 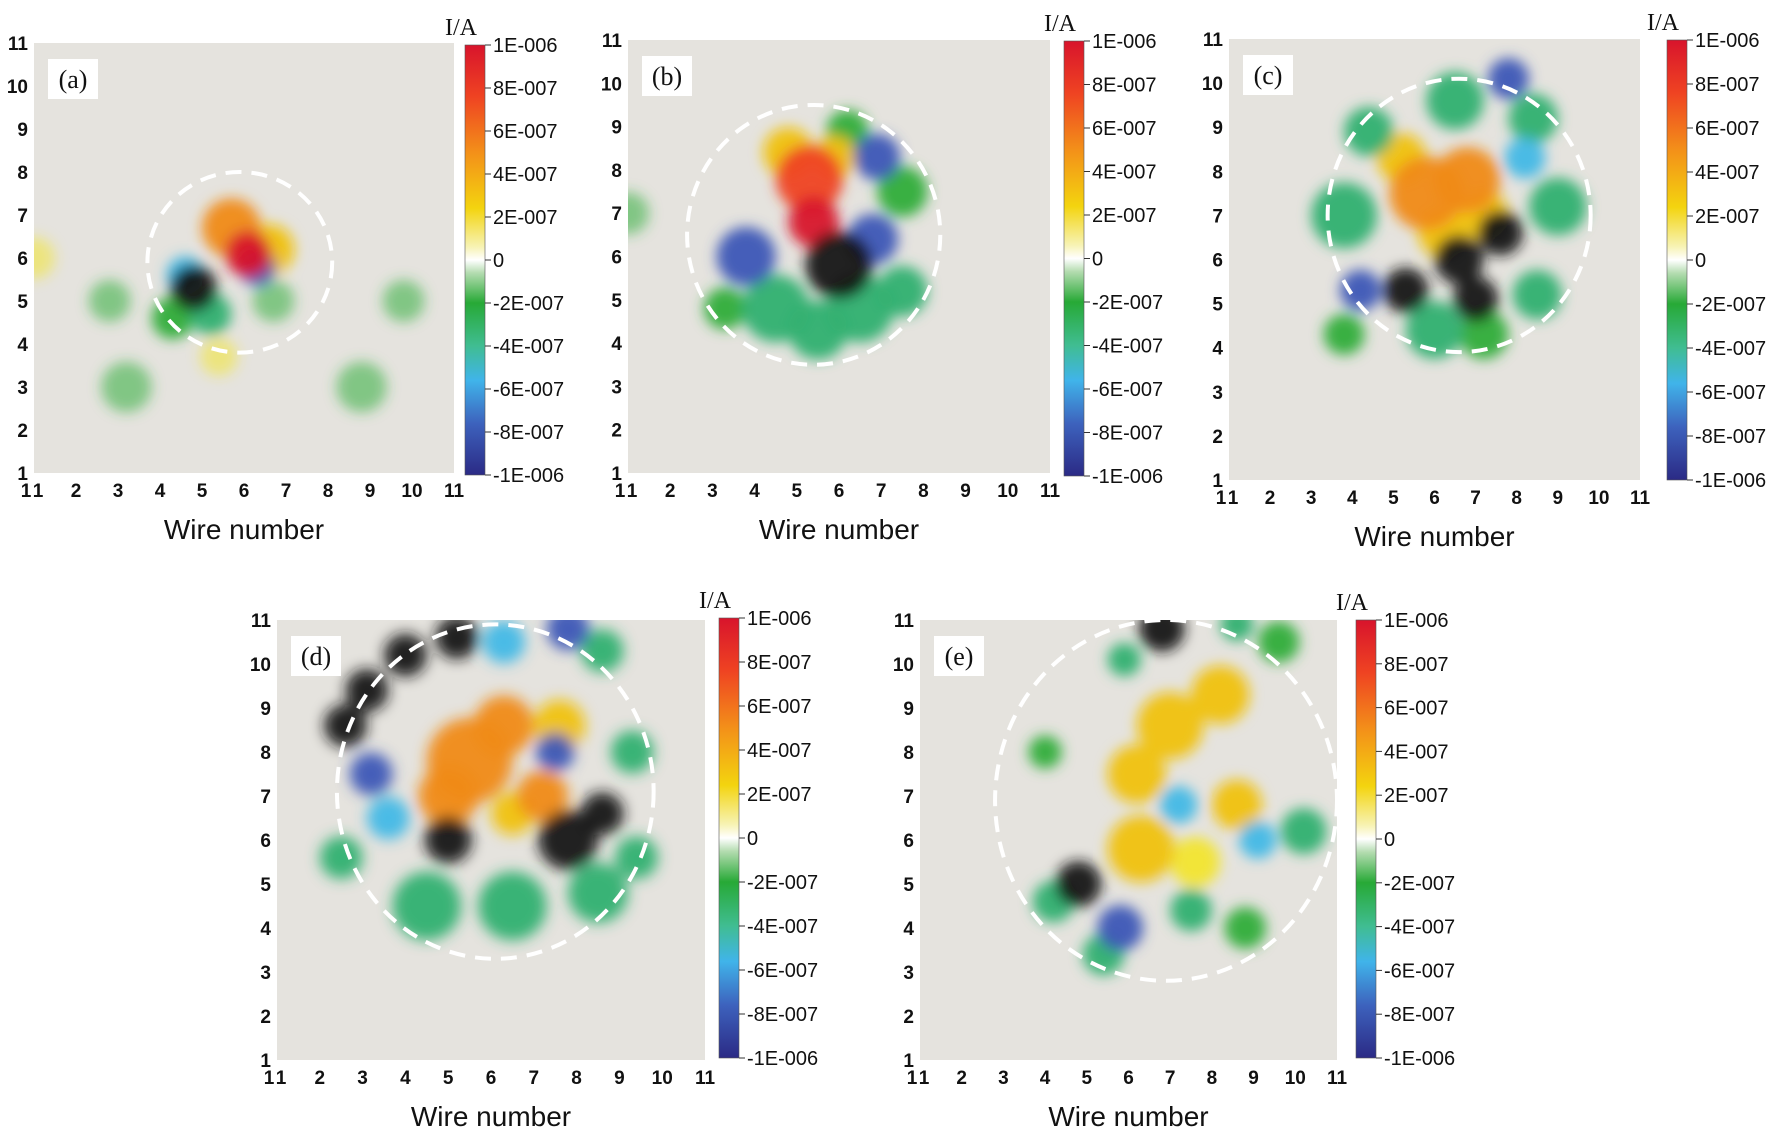 I want to click on x-tick-label: 8, so click(x=328, y=491).